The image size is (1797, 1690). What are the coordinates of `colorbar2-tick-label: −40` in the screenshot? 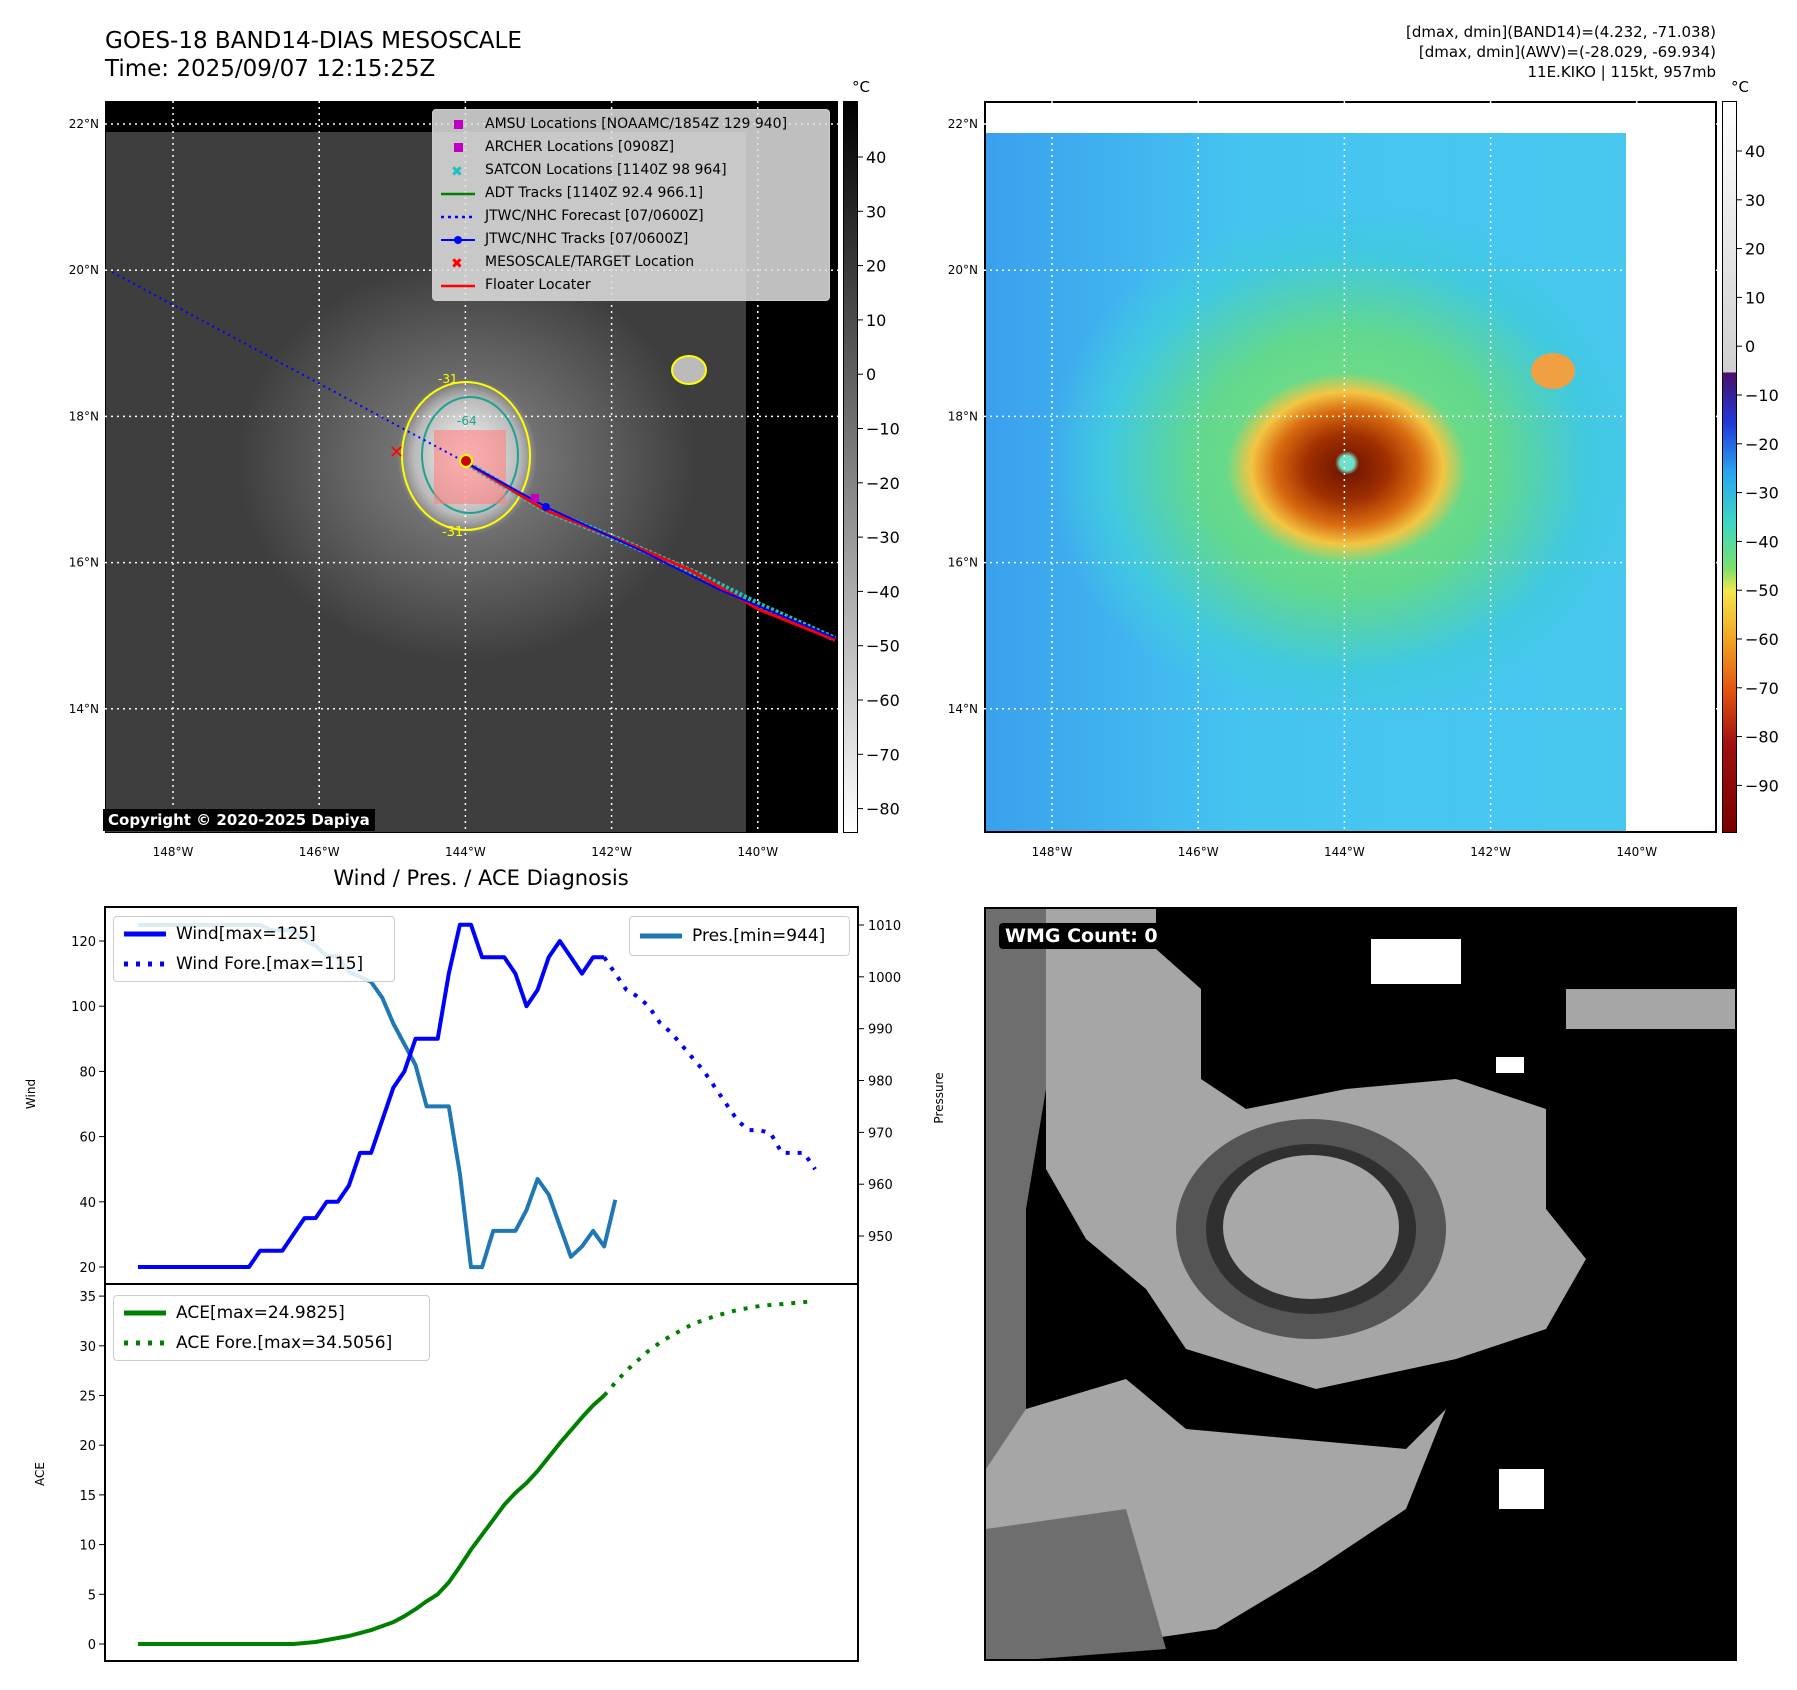 It's located at (1762, 541).